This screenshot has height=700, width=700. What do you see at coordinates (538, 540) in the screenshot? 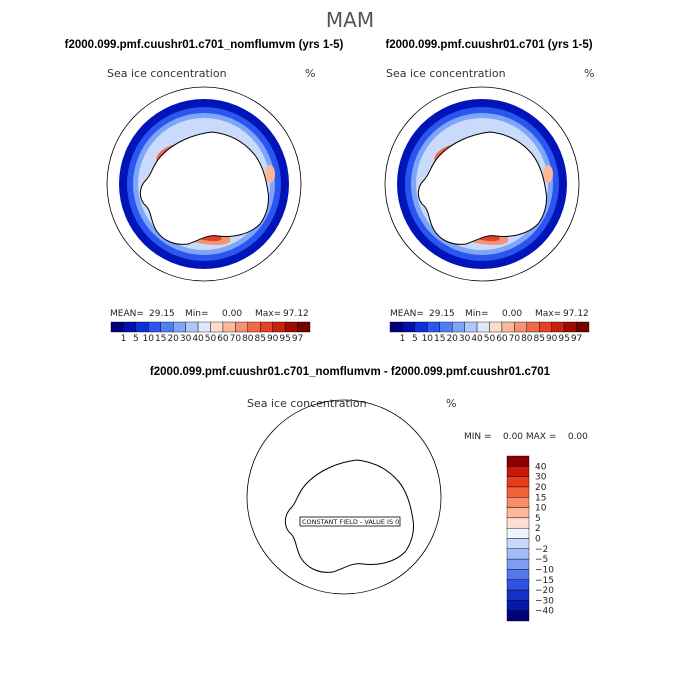
I see `colorbar-tick-label: 0` at bounding box center [538, 540].